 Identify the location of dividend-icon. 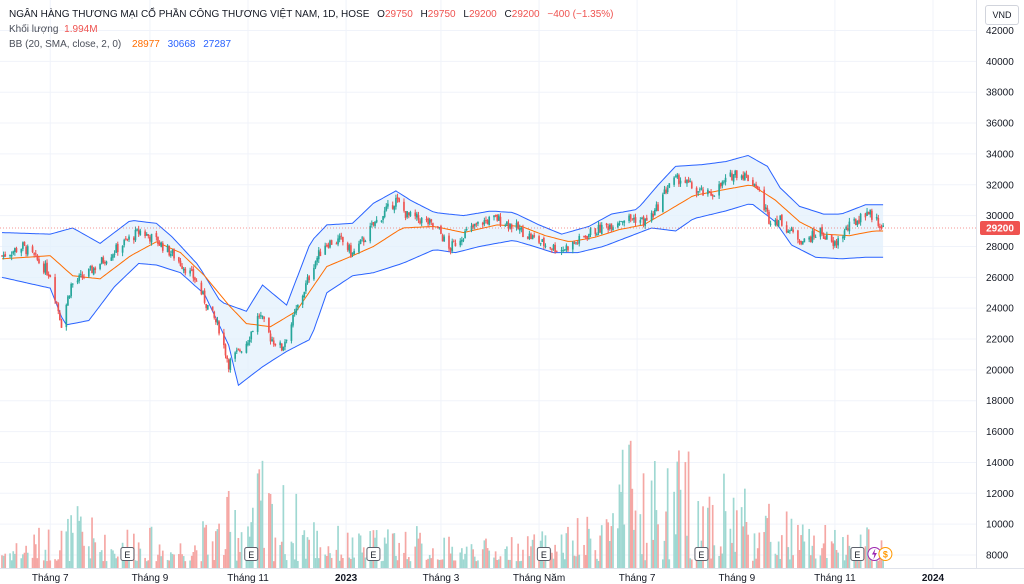
(885, 554).